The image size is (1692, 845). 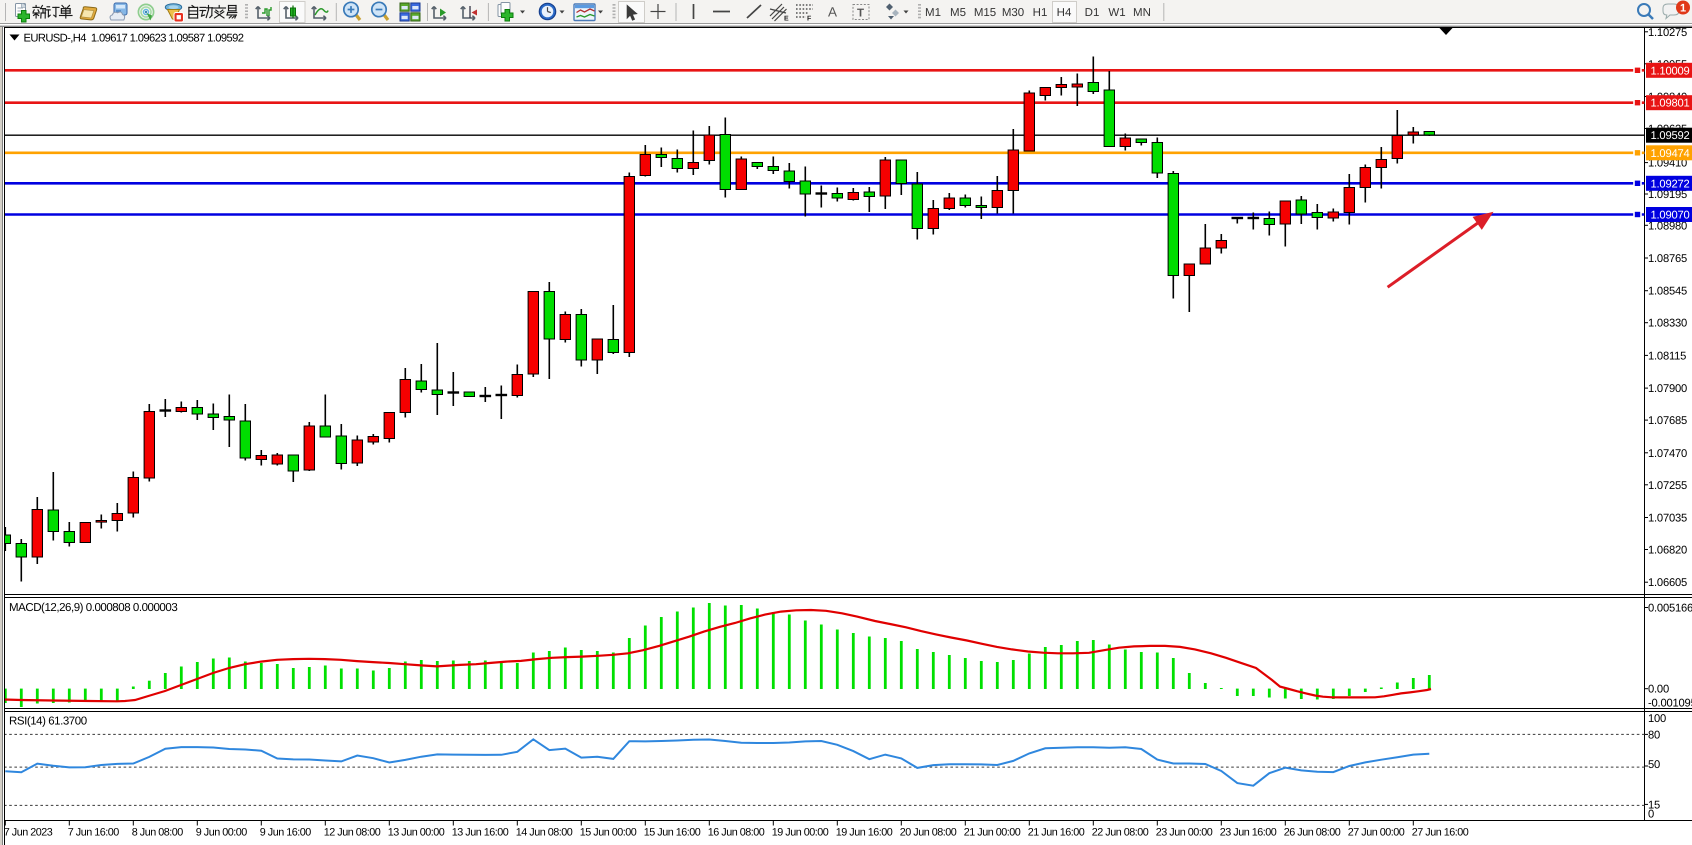 I want to click on svg-text: M30, so click(x=1013, y=13).